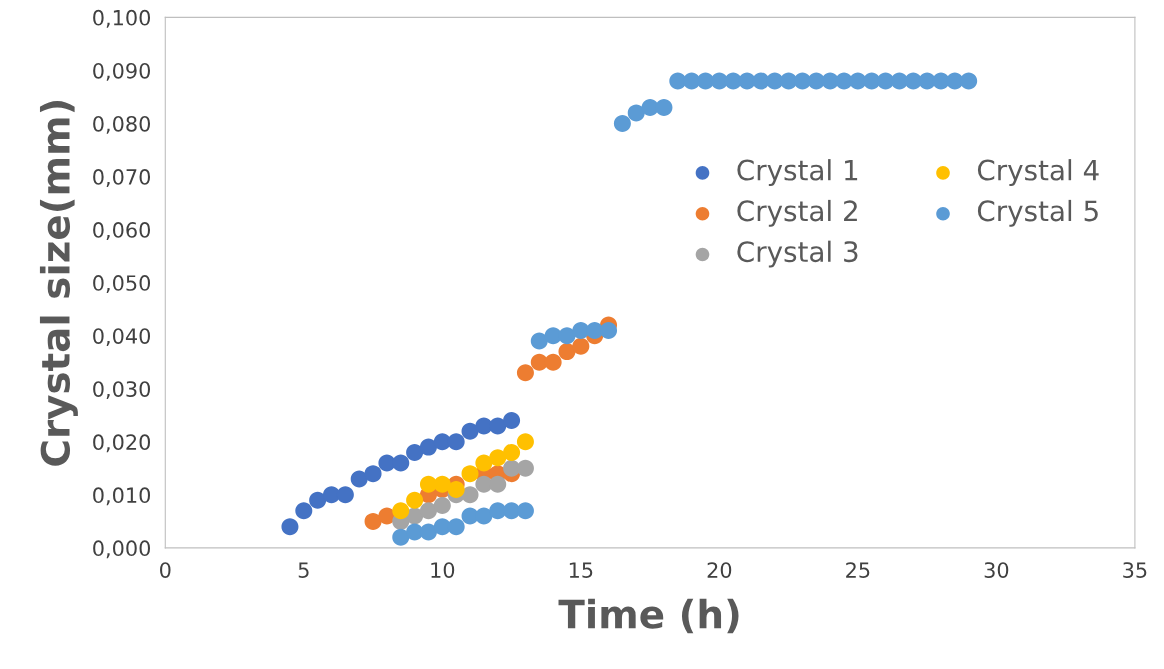 This screenshot has width=1164, height=669. What do you see at coordinates (797, 254) in the screenshot?
I see `legend-label: Crystal 3` at bounding box center [797, 254].